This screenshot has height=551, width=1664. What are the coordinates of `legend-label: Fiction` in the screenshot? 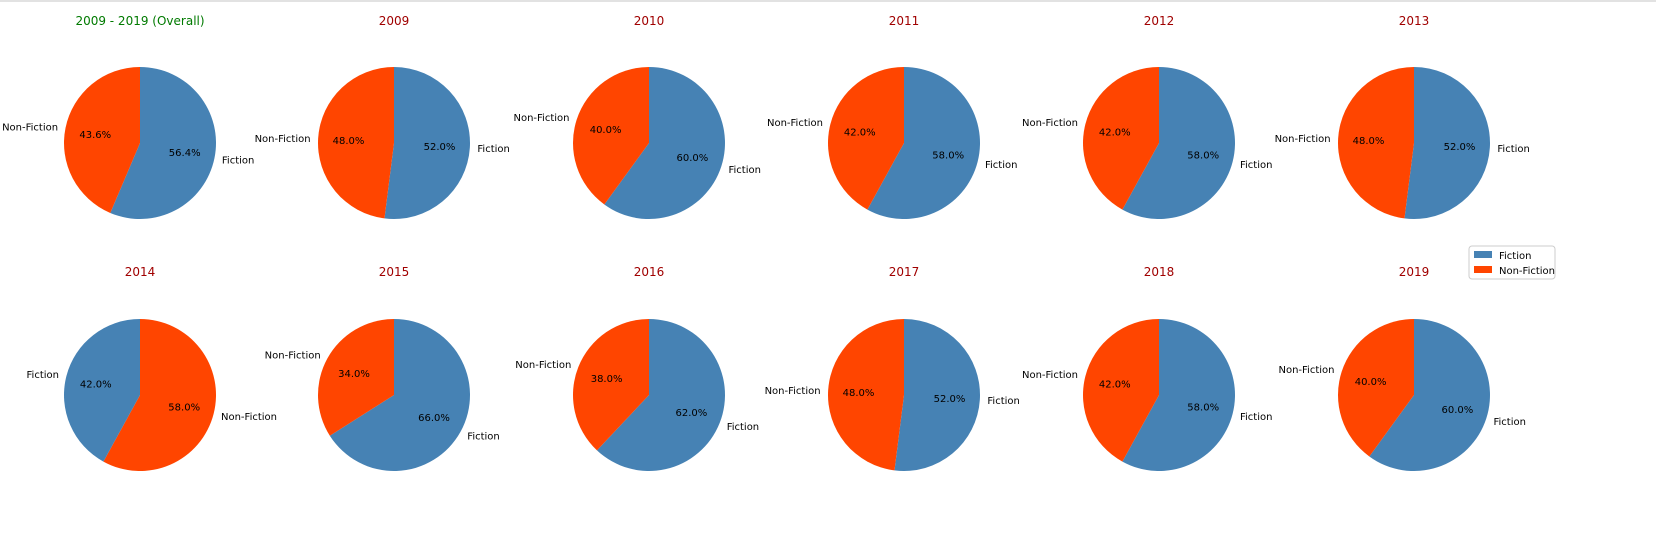 It's located at (1515, 256).